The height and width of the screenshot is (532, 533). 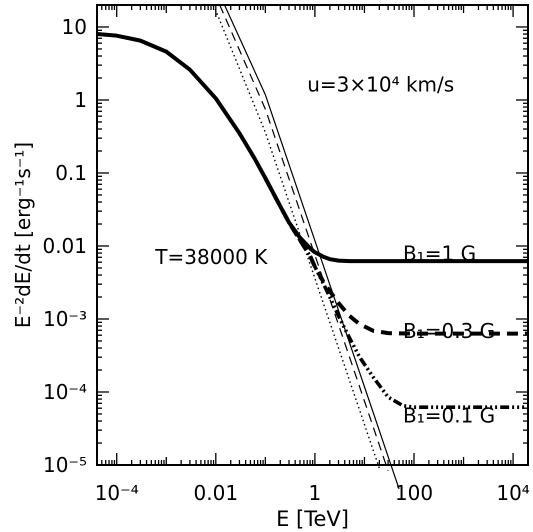 What do you see at coordinates (80, 100) in the screenshot?
I see `y-tick-label: 1` at bounding box center [80, 100].